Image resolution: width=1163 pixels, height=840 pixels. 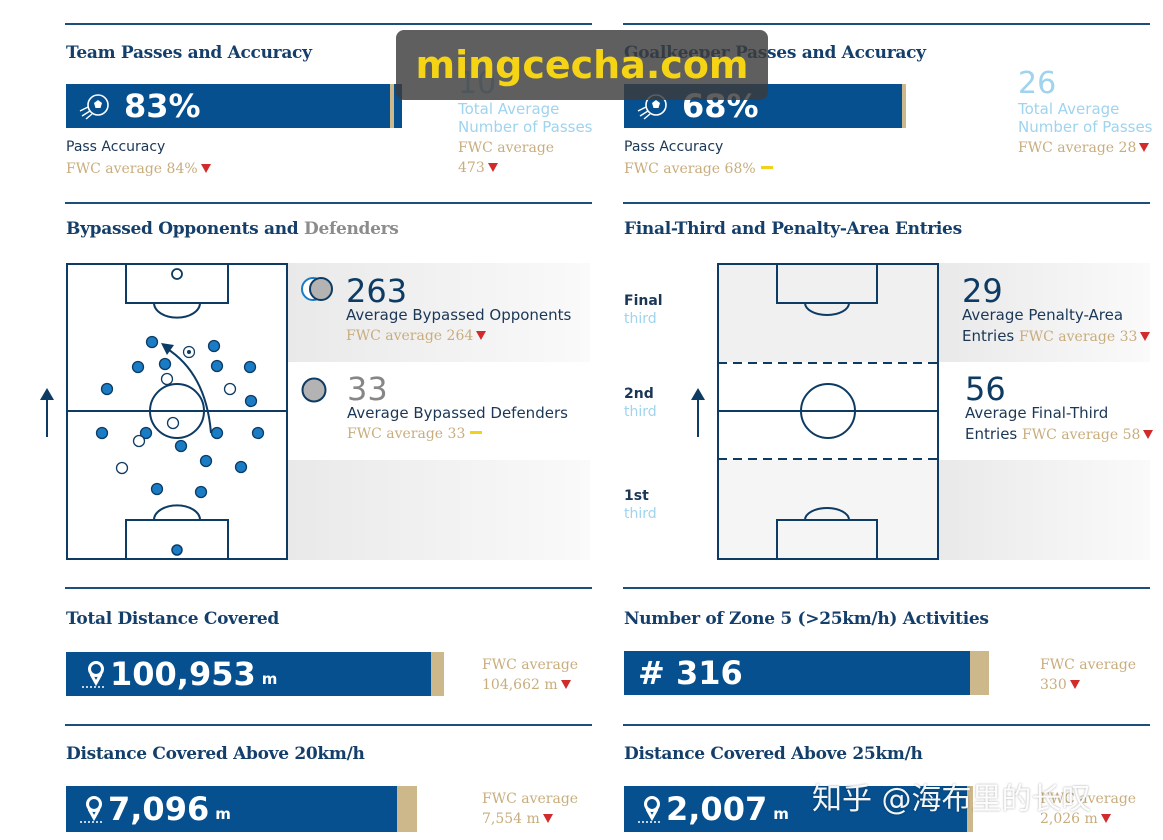 I want to click on dist20-unit: m, so click(x=223, y=814).